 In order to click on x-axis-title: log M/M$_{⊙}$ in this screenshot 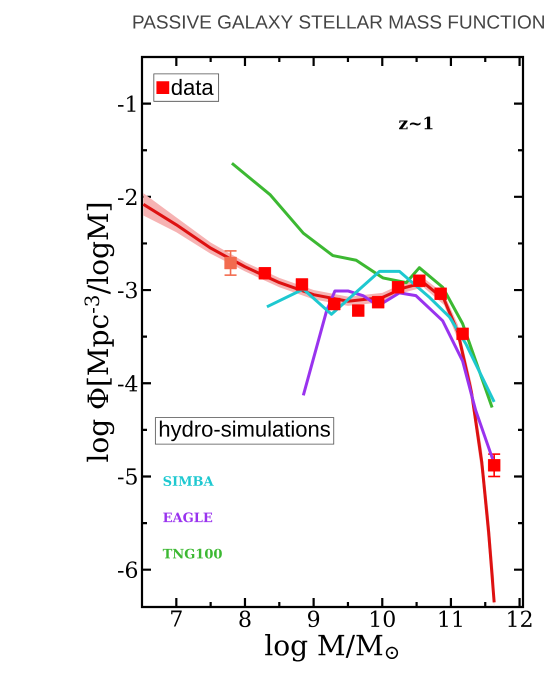, I will do `click(331, 648)`.